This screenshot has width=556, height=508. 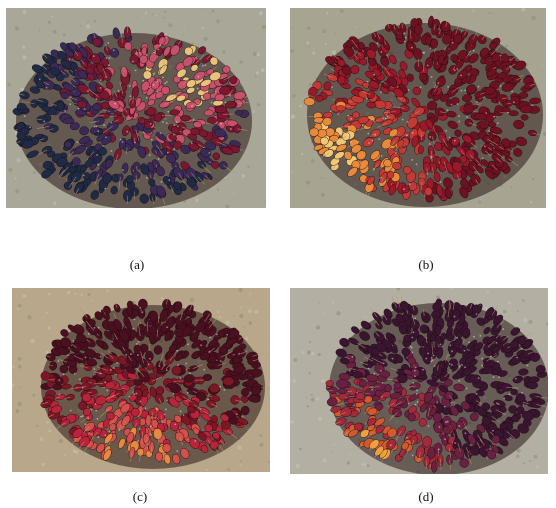 What do you see at coordinates (140, 496) in the screenshot?
I see `caption-c: (c)` at bounding box center [140, 496].